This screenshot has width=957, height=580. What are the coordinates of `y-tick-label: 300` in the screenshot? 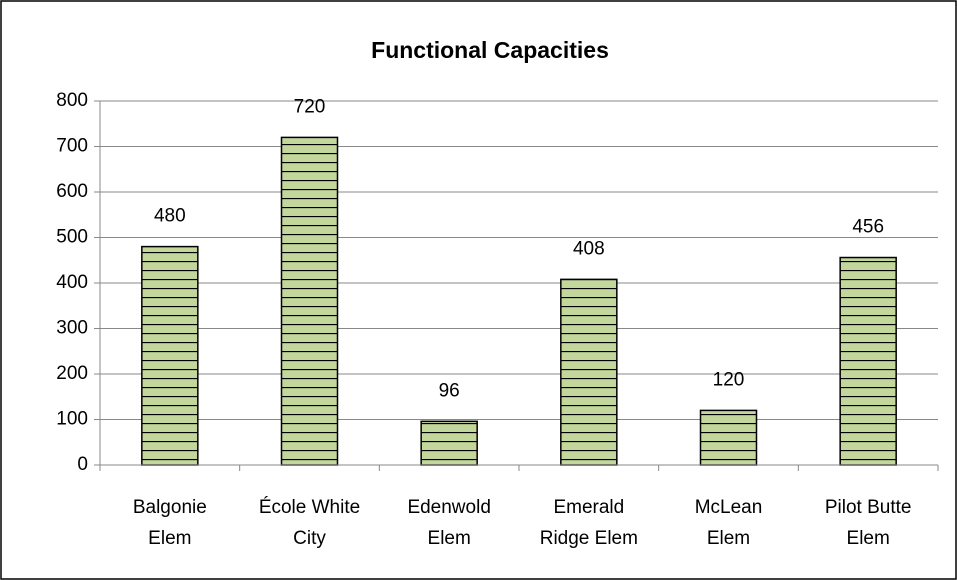 It's located at (72, 328).